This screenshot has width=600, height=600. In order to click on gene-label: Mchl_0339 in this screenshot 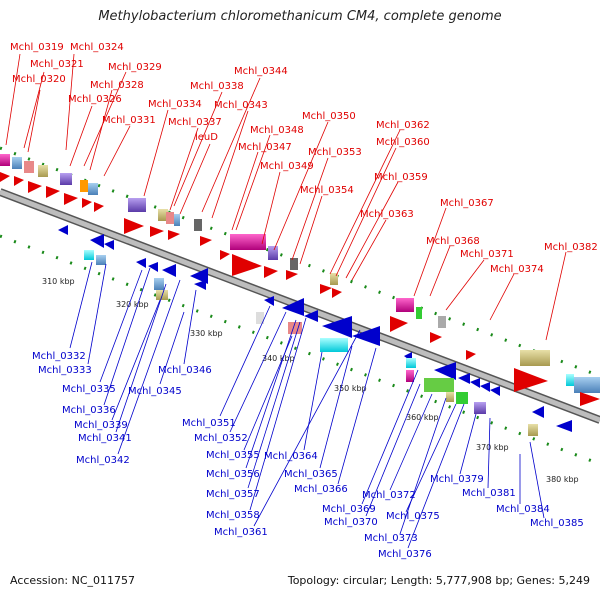, I will do `click(101, 425)`.